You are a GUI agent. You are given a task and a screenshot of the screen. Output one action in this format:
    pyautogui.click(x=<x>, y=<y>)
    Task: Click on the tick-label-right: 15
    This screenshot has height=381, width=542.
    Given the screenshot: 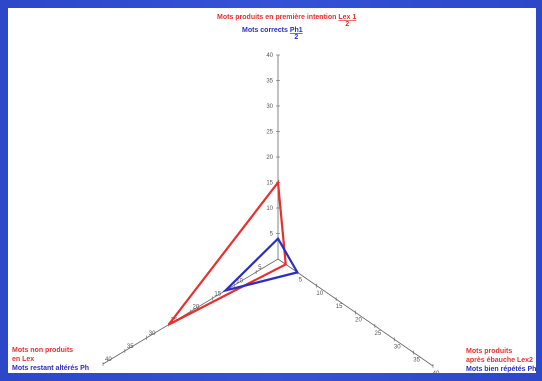 What is the action you would take?
    pyautogui.click(x=339, y=307)
    